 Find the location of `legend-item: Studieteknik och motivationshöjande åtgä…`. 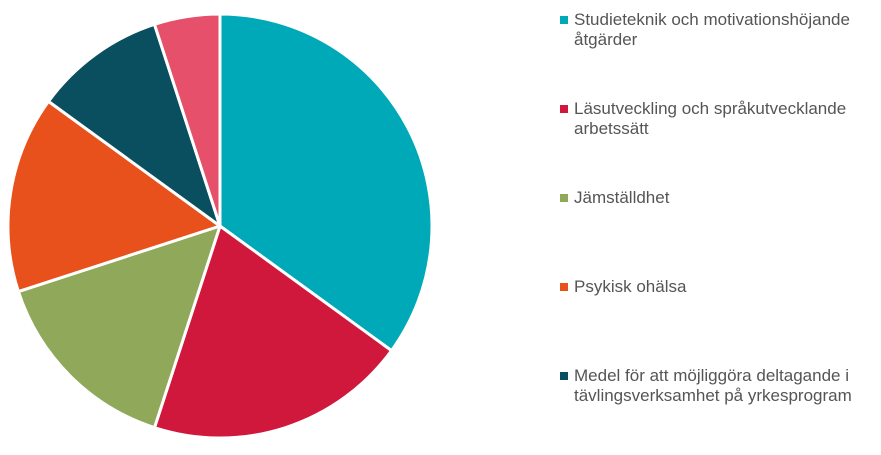

legend-item: Studieteknik och motivationshöjande åtgä… is located at coordinates (717, 54).